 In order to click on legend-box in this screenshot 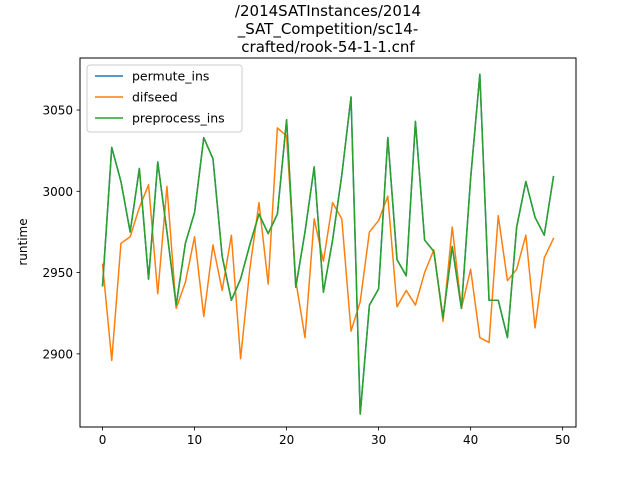, I will do `click(164, 98)`.